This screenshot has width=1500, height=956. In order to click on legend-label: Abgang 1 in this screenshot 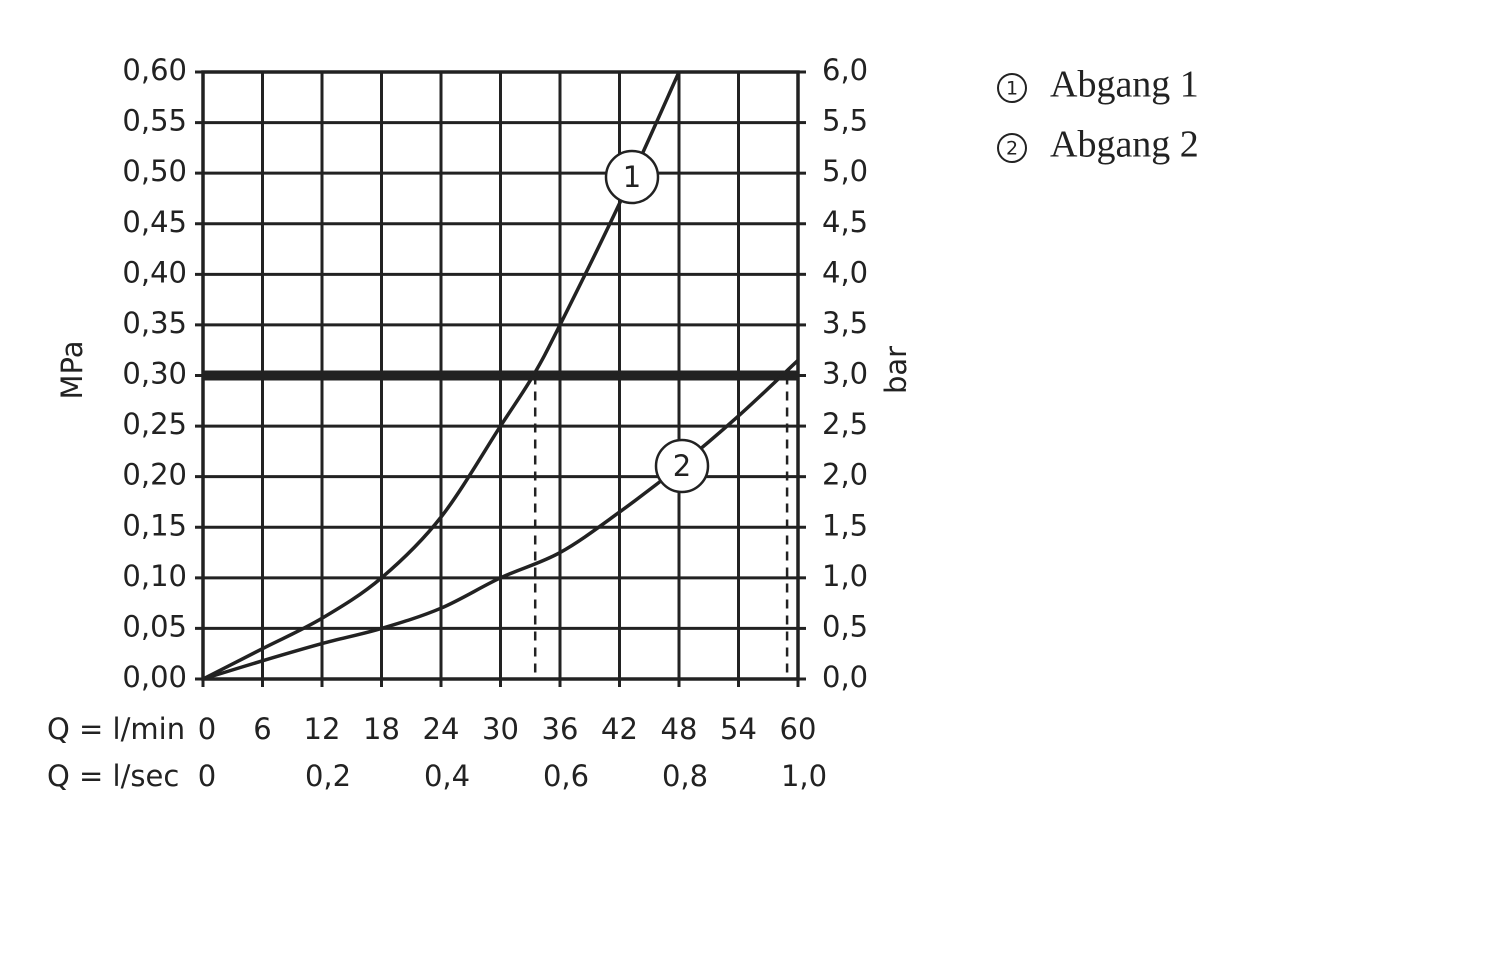, I will do `click(1124, 85)`.